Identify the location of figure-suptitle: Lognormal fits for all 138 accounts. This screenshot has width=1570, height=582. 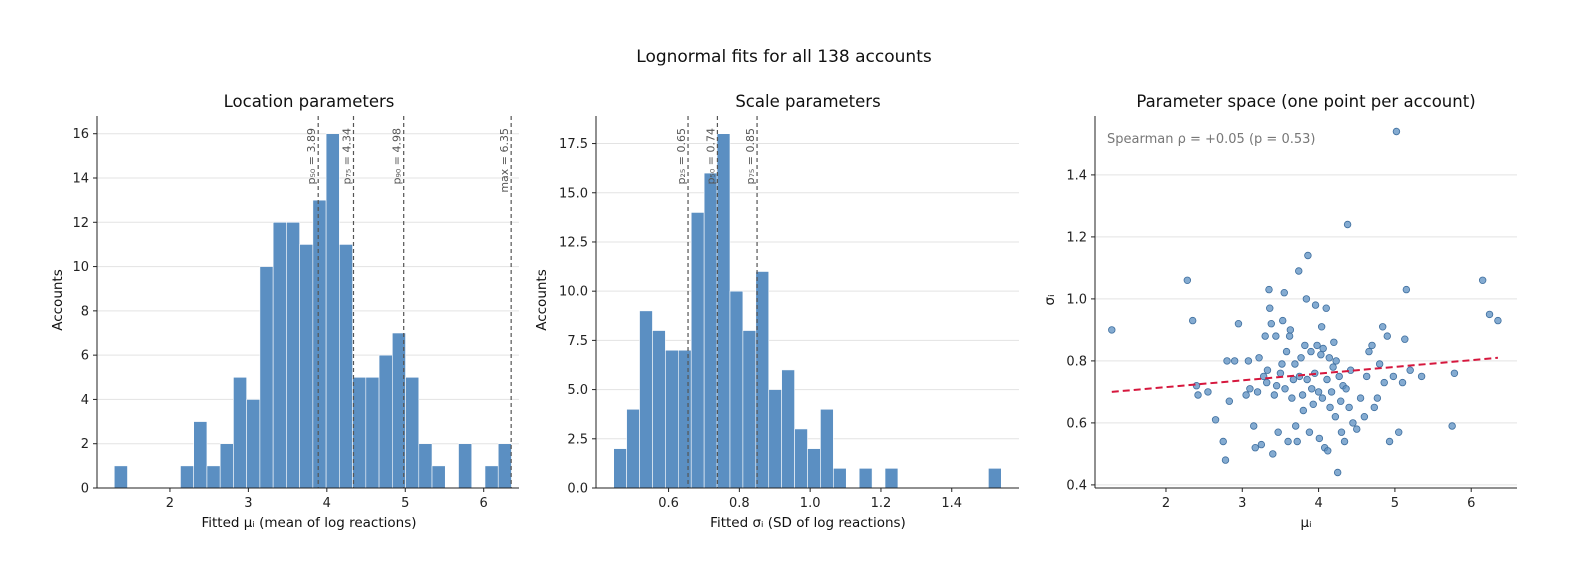
(784, 57).